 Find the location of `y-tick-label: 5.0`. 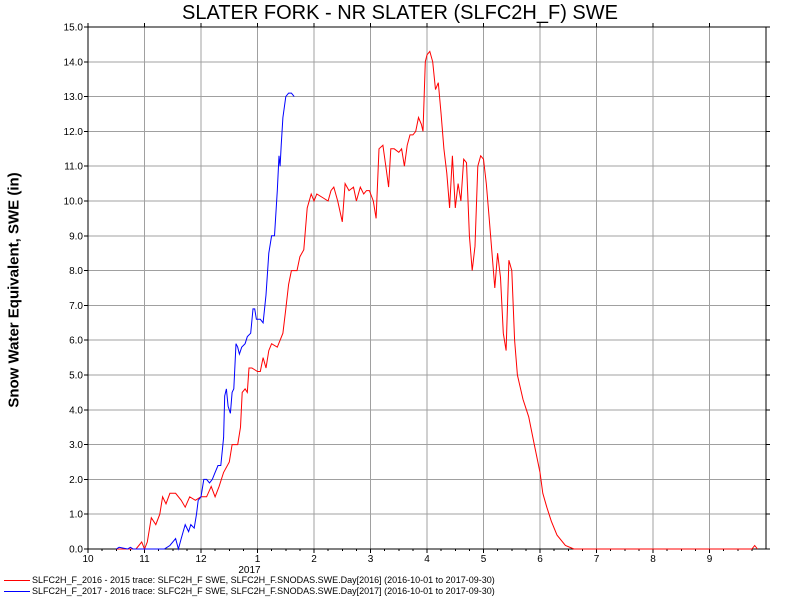

y-tick-label: 5.0 is located at coordinates (76, 376).